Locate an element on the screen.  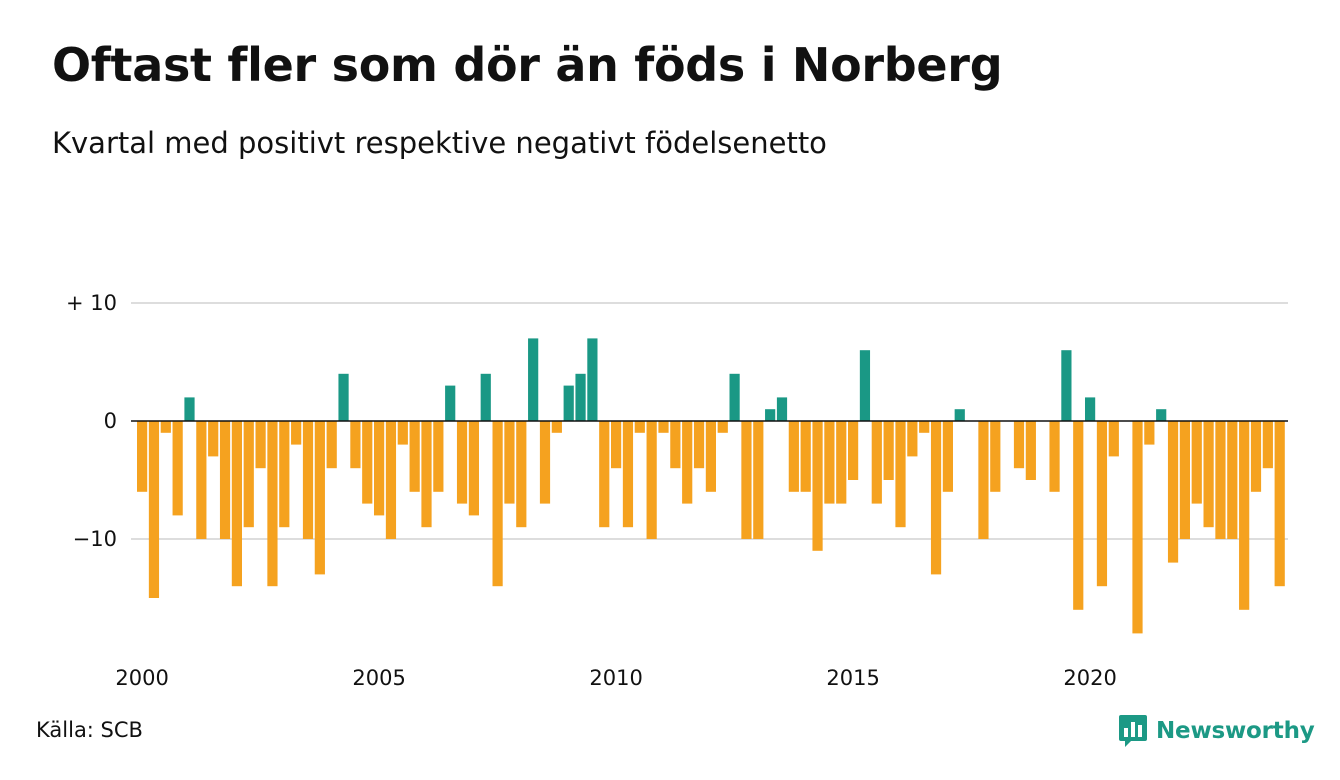
brand-name: Newsworthy is located at coordinates (1235, 731).